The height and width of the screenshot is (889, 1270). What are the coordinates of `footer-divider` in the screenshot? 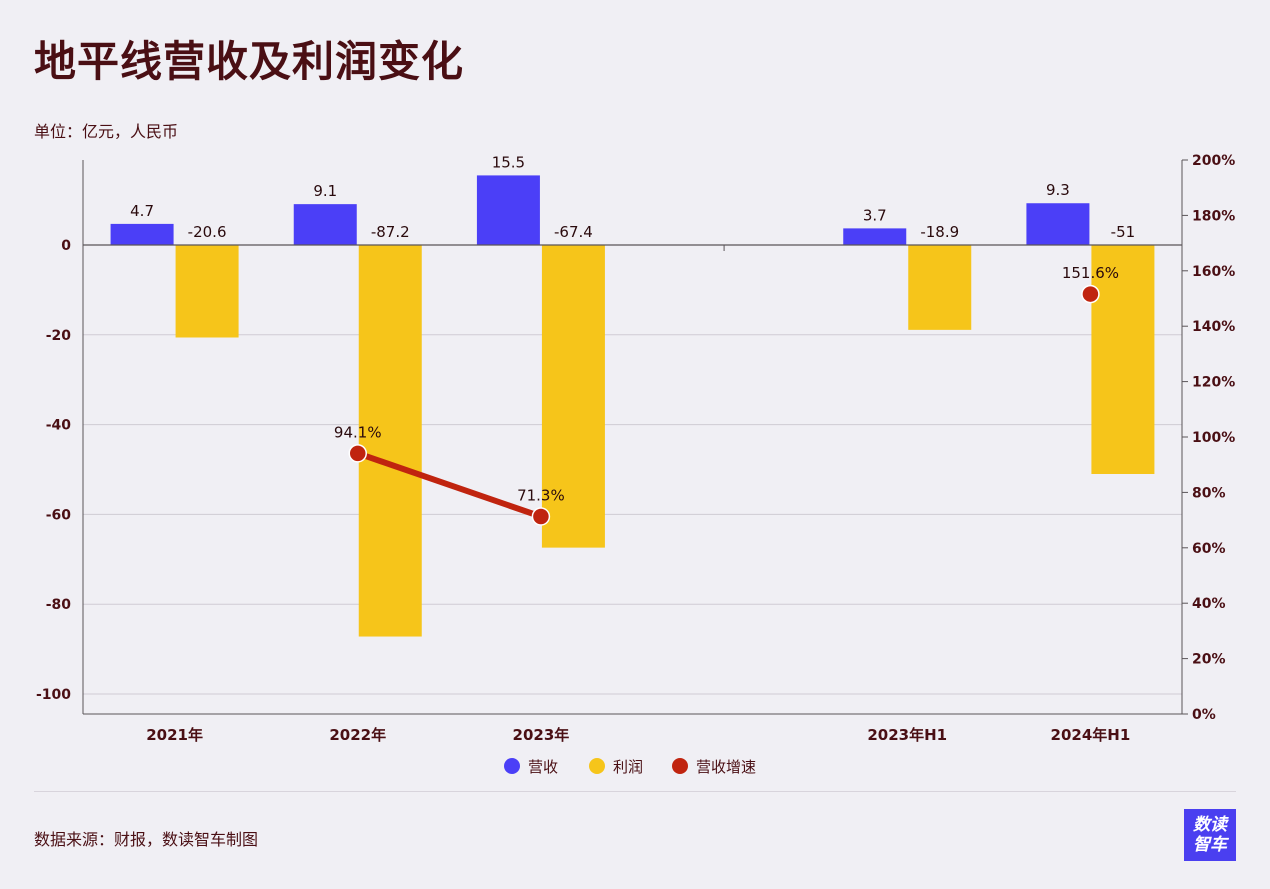 It's located at (635, 791).